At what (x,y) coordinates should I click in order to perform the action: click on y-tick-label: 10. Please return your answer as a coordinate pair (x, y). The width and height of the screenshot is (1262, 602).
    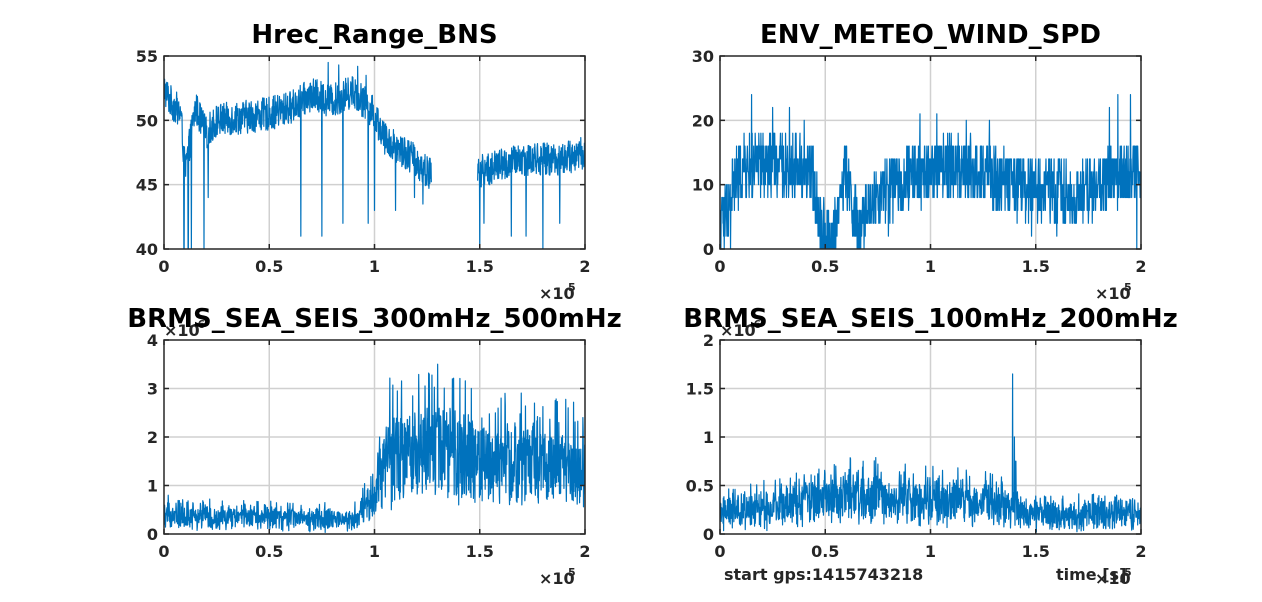
    Looking at the image, I should click on (703, 185).